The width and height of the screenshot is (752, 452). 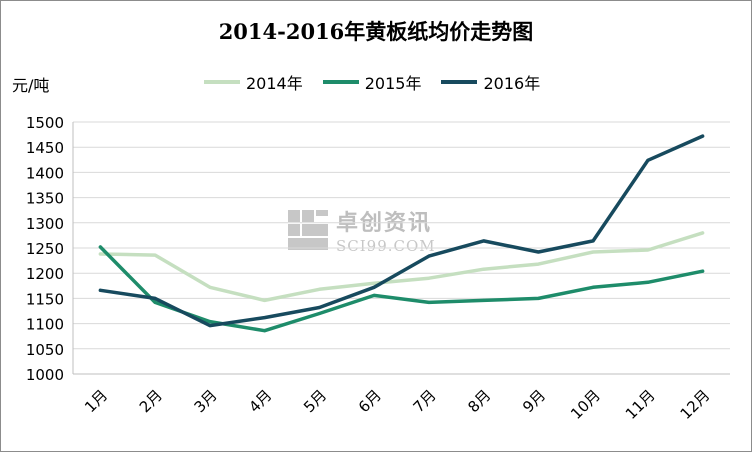 What do you see at coordinates (401, 267) in the screenshot?
I see `series-line-2014年` at bounding box center [401, 267].